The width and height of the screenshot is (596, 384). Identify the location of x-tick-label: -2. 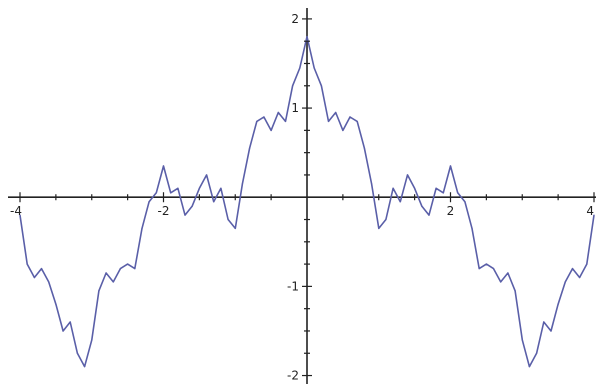
(164, 211).